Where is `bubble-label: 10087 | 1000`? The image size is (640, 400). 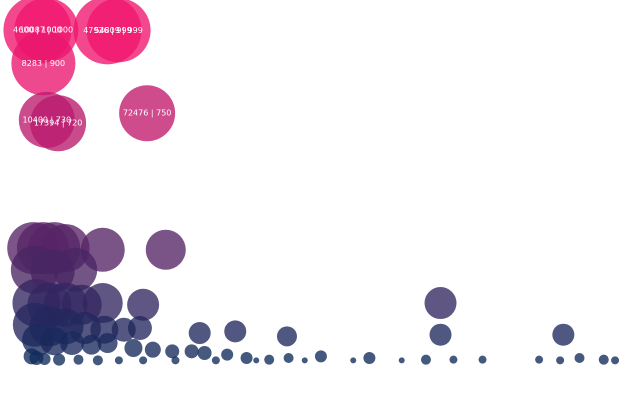 bubble-label: 10087 | 1000 is located at coordinates (47, 29).